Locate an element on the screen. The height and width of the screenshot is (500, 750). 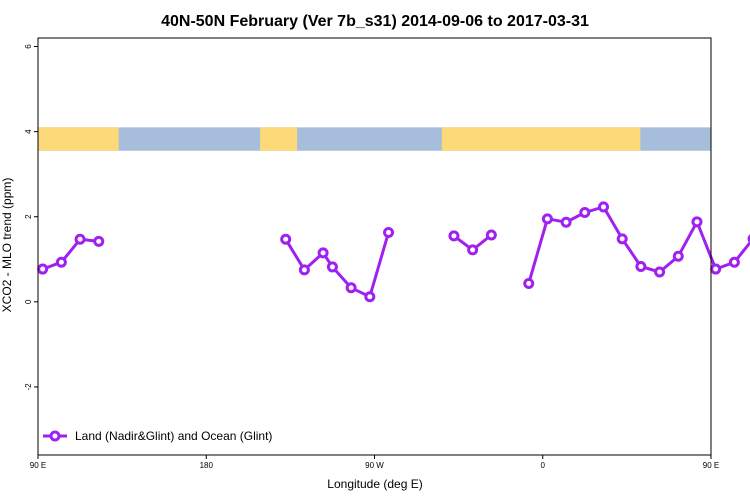
series-line-segment is located at coordinates (70, 254).